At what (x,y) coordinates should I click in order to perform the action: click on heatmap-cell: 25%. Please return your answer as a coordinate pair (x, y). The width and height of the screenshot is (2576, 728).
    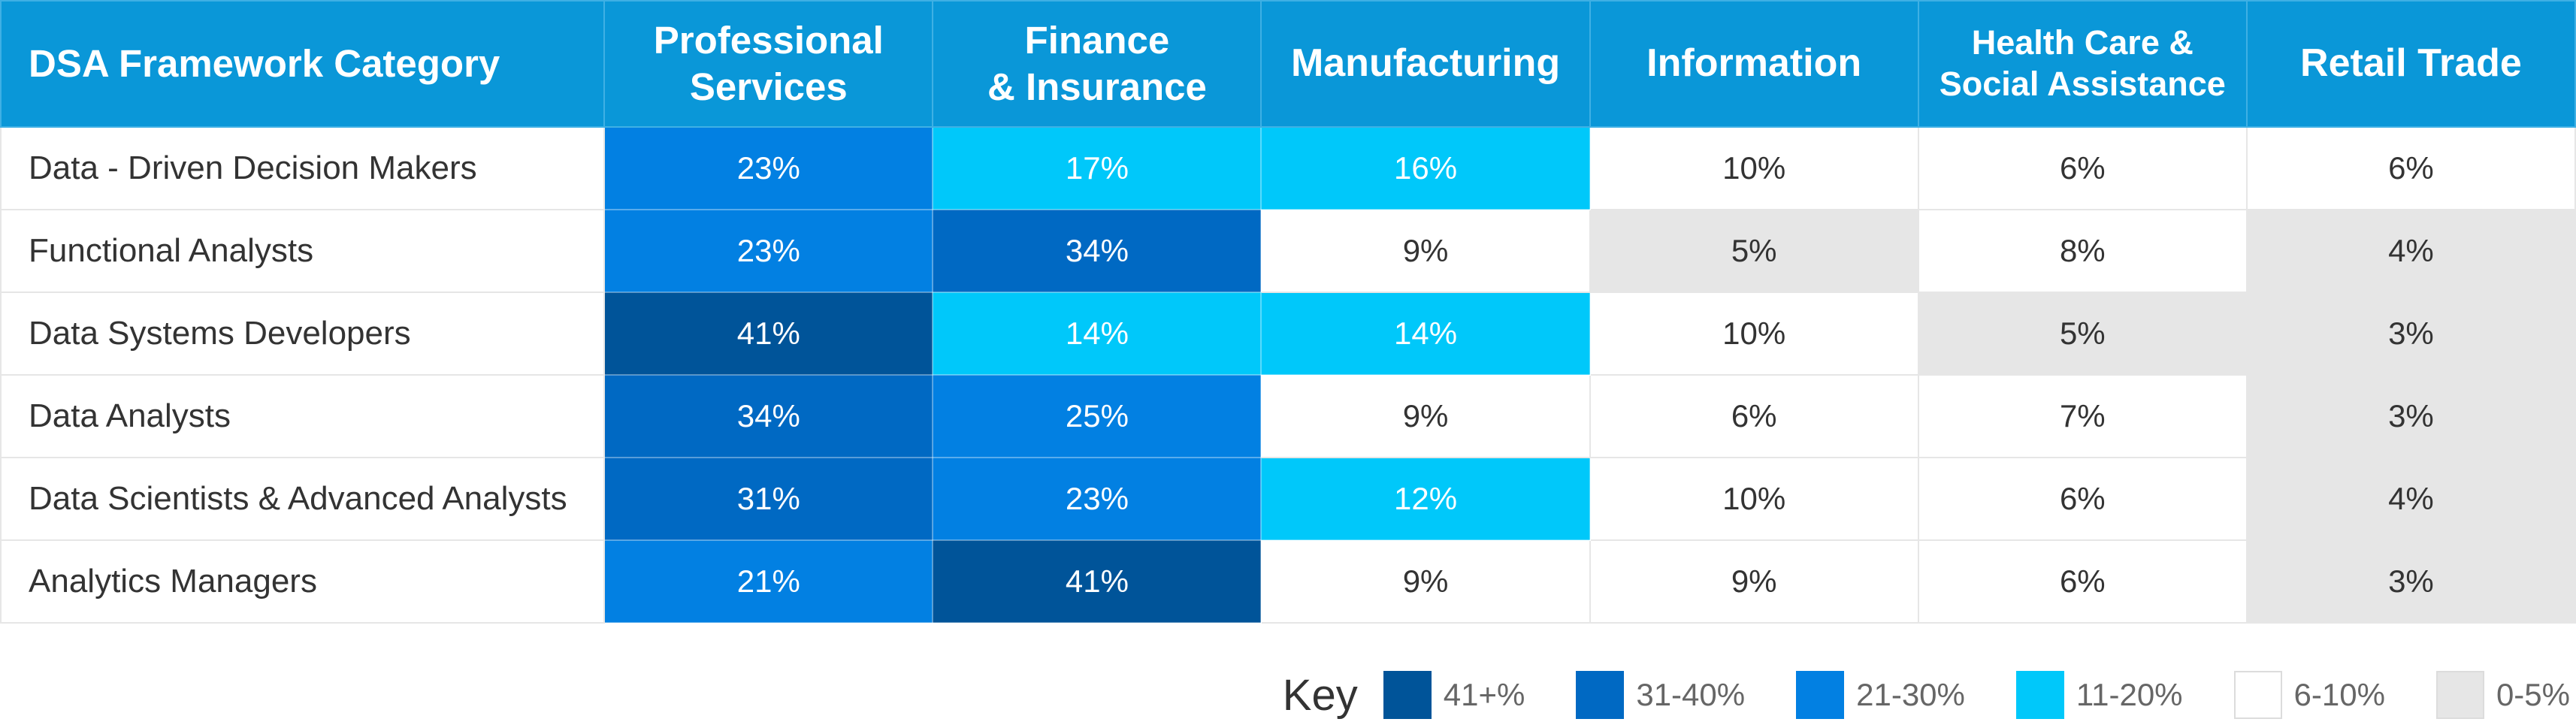
    Looking at the image, I should click on (1097, 416).